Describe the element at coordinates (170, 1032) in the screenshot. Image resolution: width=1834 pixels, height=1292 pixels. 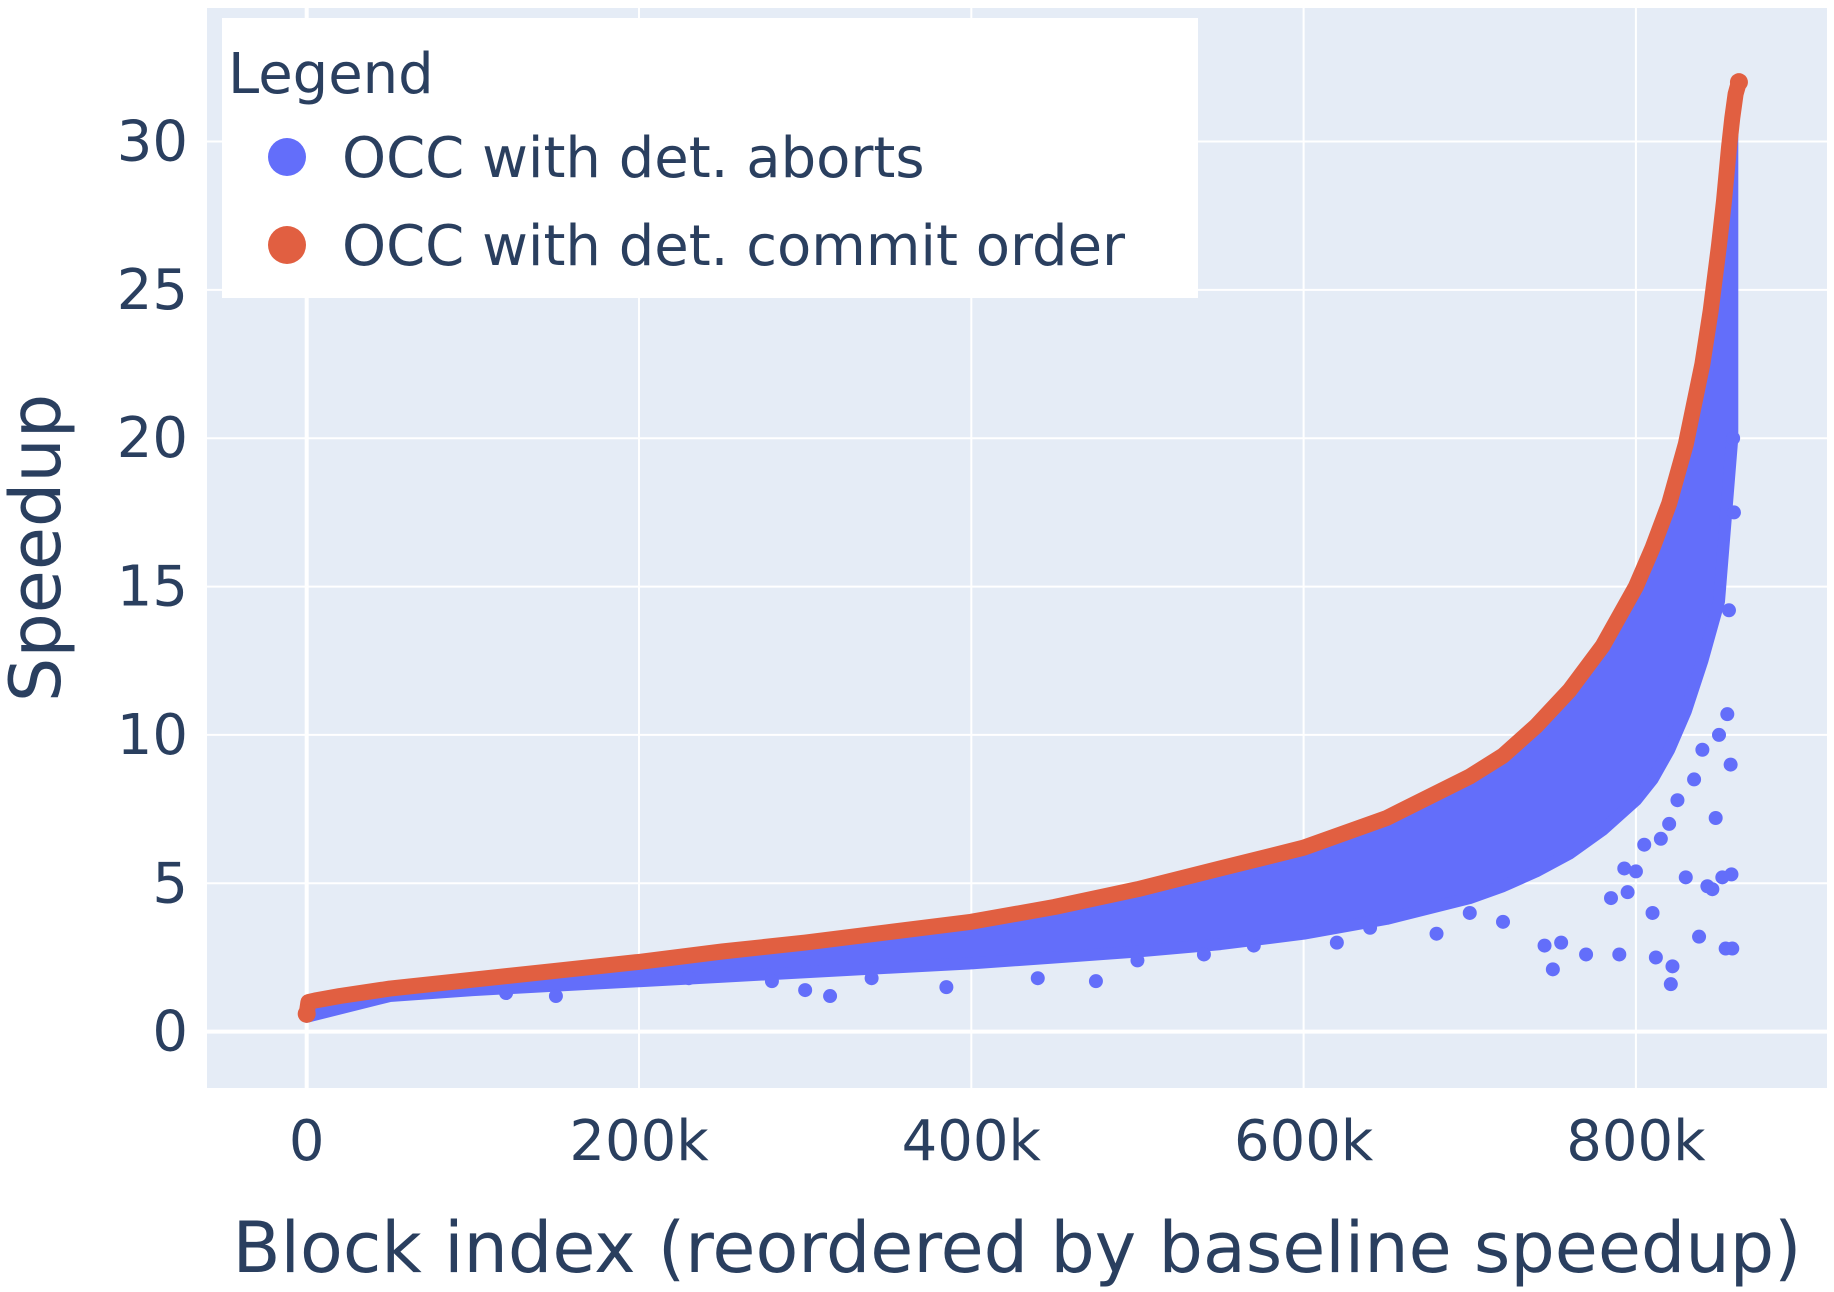
I see `y-tick-label: 0` at that location.